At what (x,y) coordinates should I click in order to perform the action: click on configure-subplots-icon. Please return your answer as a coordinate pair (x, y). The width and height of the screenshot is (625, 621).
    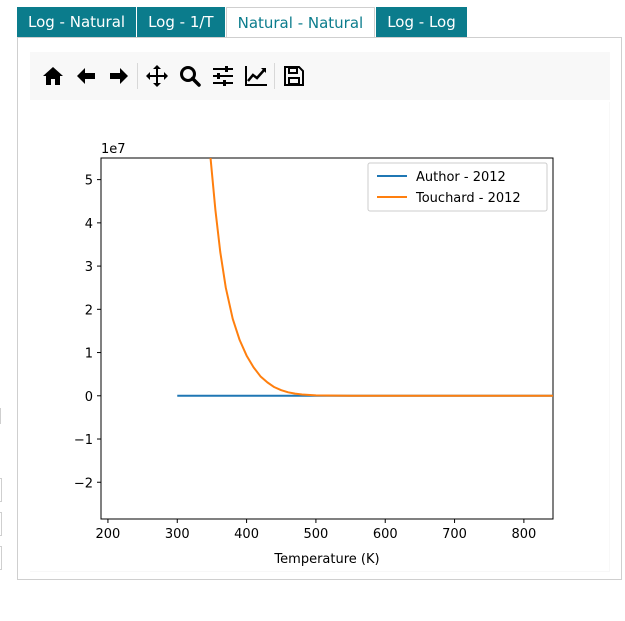
    Looking at the image, I should click on (222, 76).